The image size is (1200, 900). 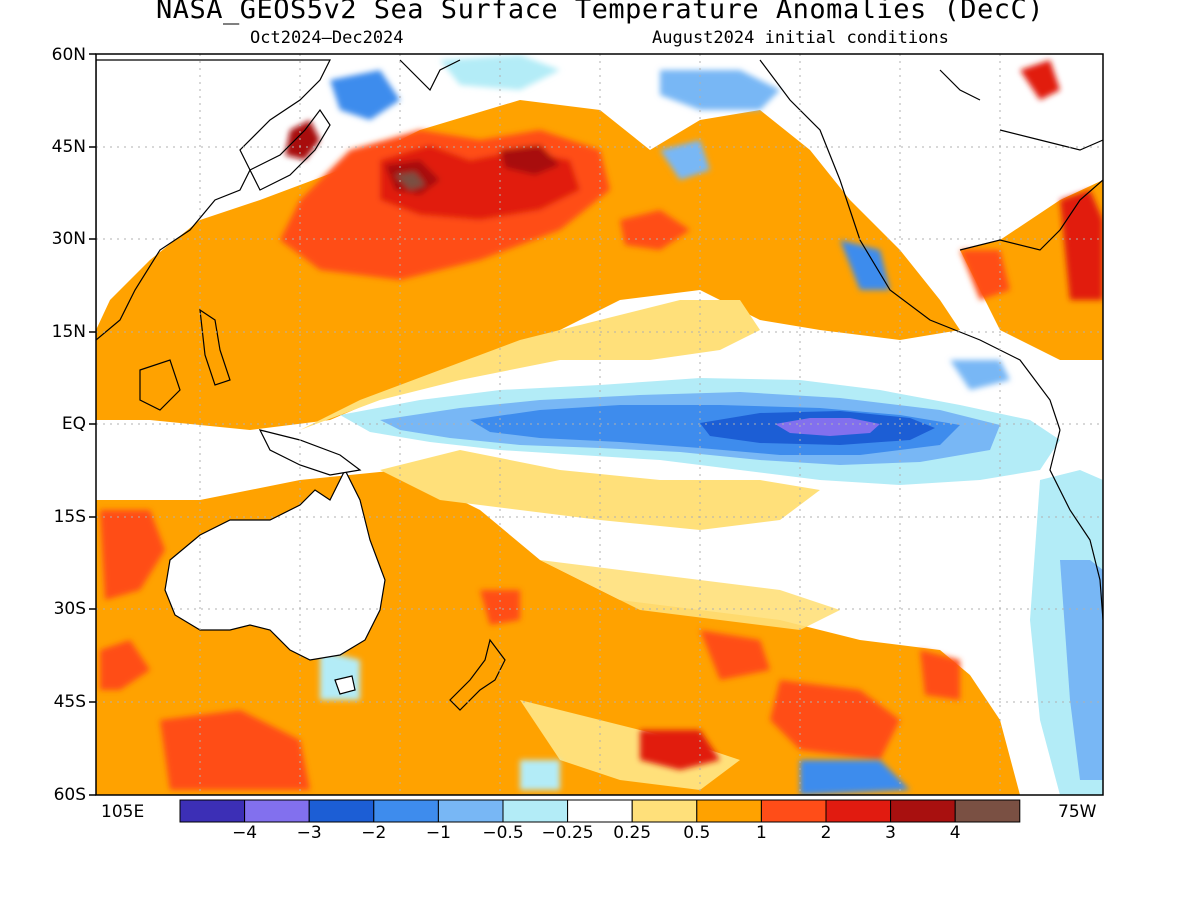 What do you see at coordinates (697, 833) in the screenshot?
I see `colorbar-tick-label: 0.5` at bounding box center [697, 833].